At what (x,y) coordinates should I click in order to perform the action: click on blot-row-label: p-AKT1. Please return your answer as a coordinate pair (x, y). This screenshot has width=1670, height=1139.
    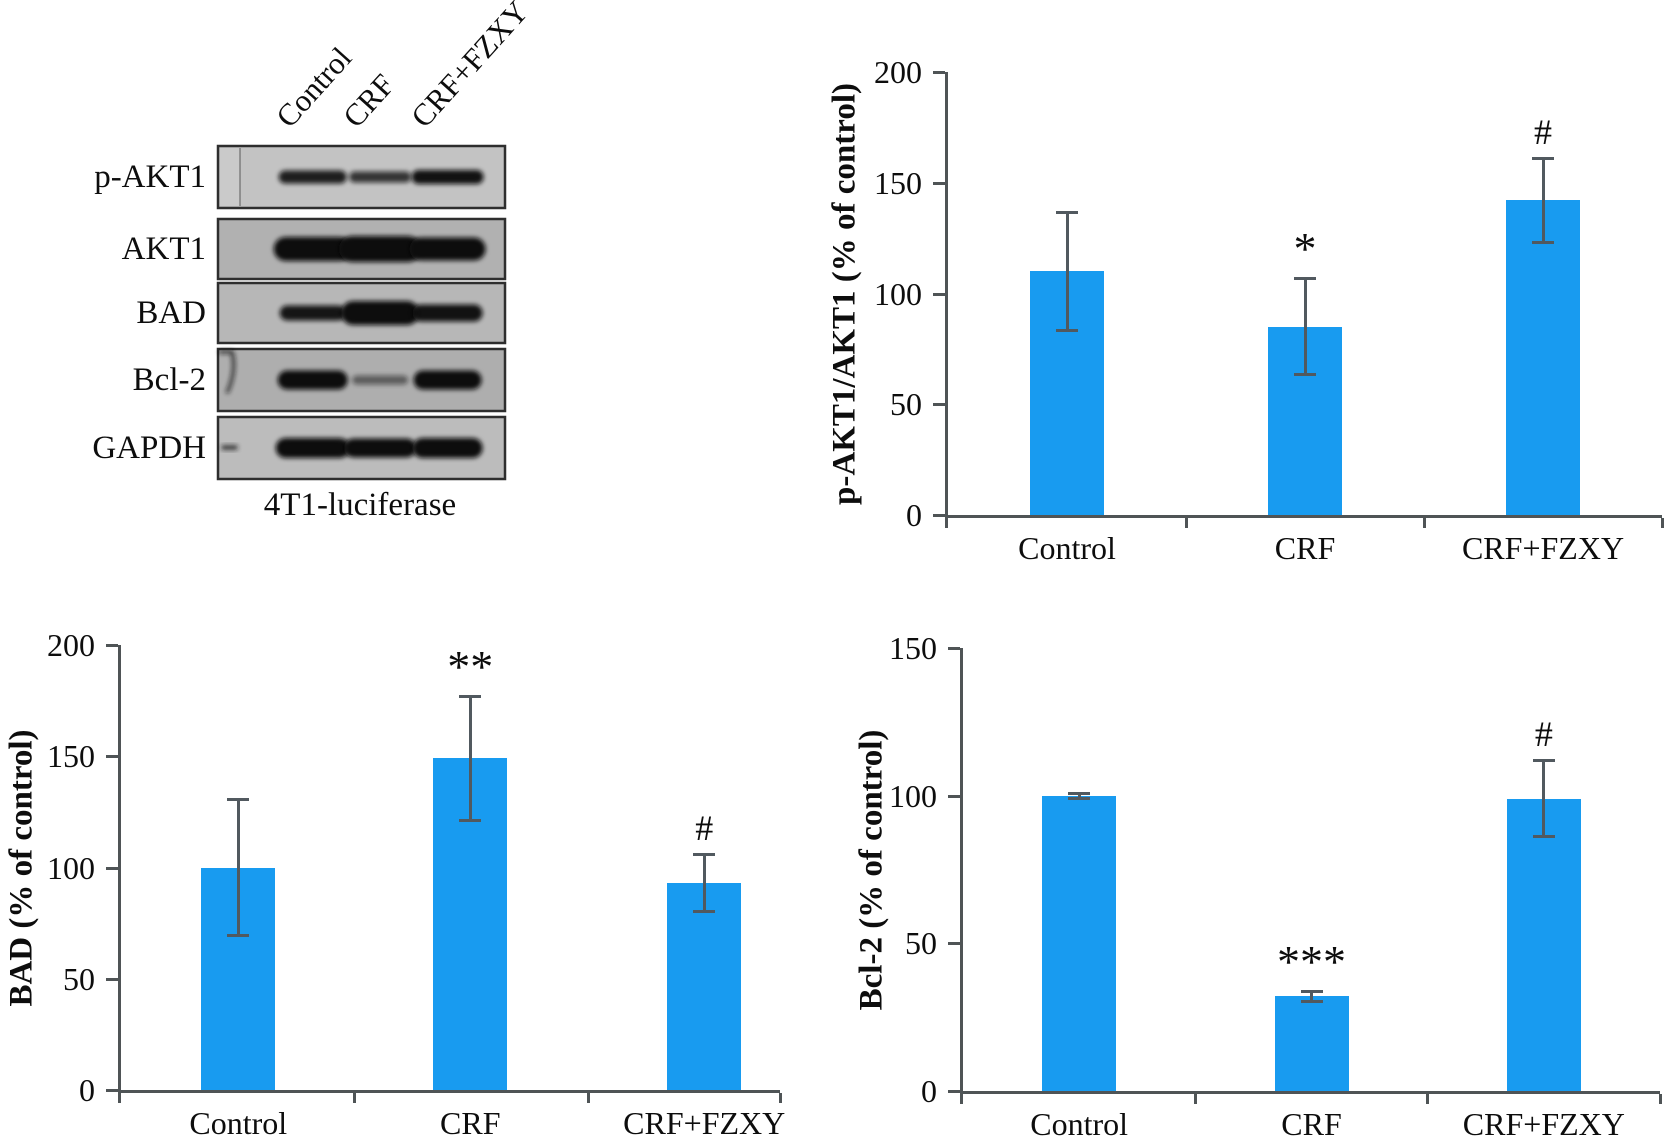
    Looking at the image, I should click on (150, 177).